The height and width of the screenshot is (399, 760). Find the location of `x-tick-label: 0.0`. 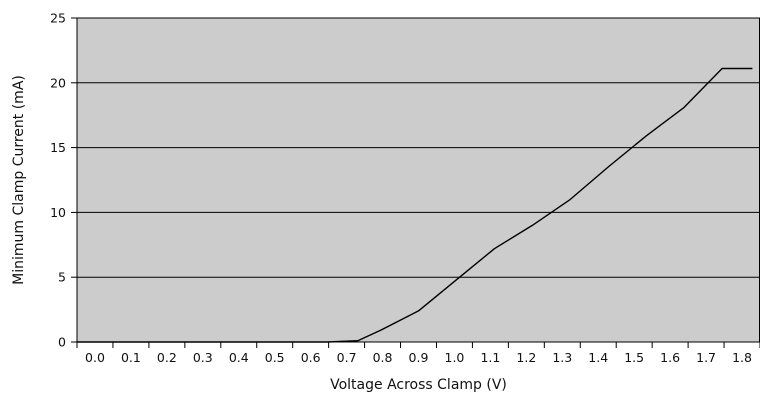

x-tick-label: 0.0 is located at coordinates (95, 357).